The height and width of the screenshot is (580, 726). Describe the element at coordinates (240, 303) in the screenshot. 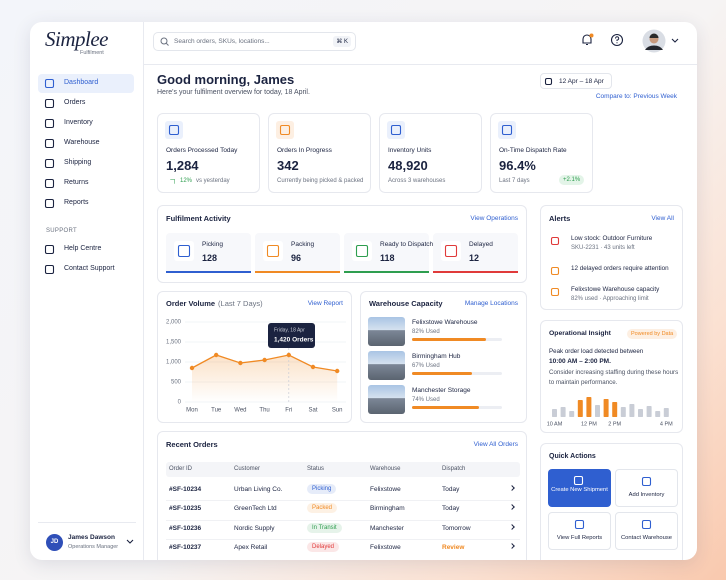

I see `chart-subtitle: (Last 7 Days)` at that location.